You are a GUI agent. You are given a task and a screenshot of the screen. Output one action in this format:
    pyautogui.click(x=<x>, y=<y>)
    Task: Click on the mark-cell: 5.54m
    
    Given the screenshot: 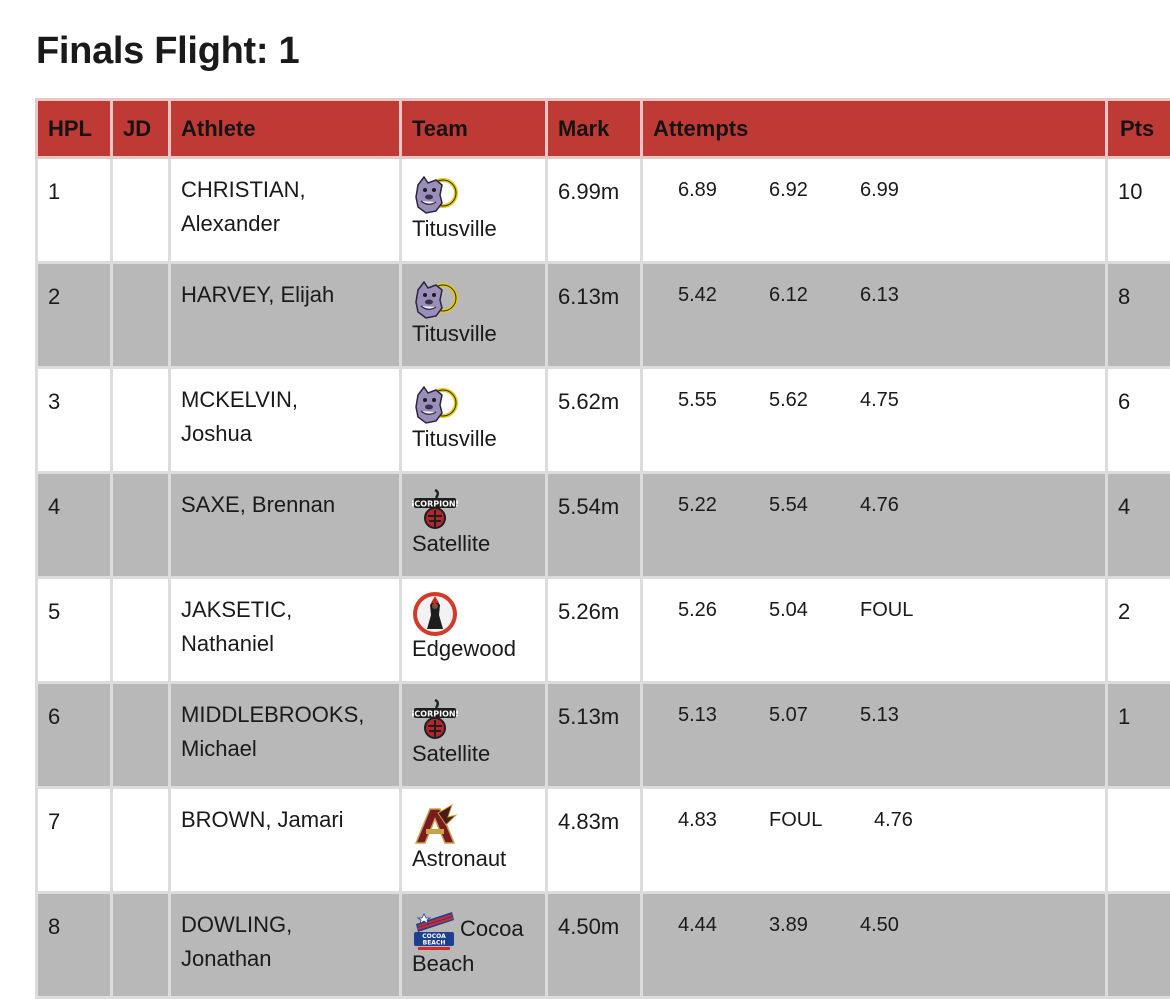 What is the action you would take?
    pyautogui.click(x=594, y=525)
    